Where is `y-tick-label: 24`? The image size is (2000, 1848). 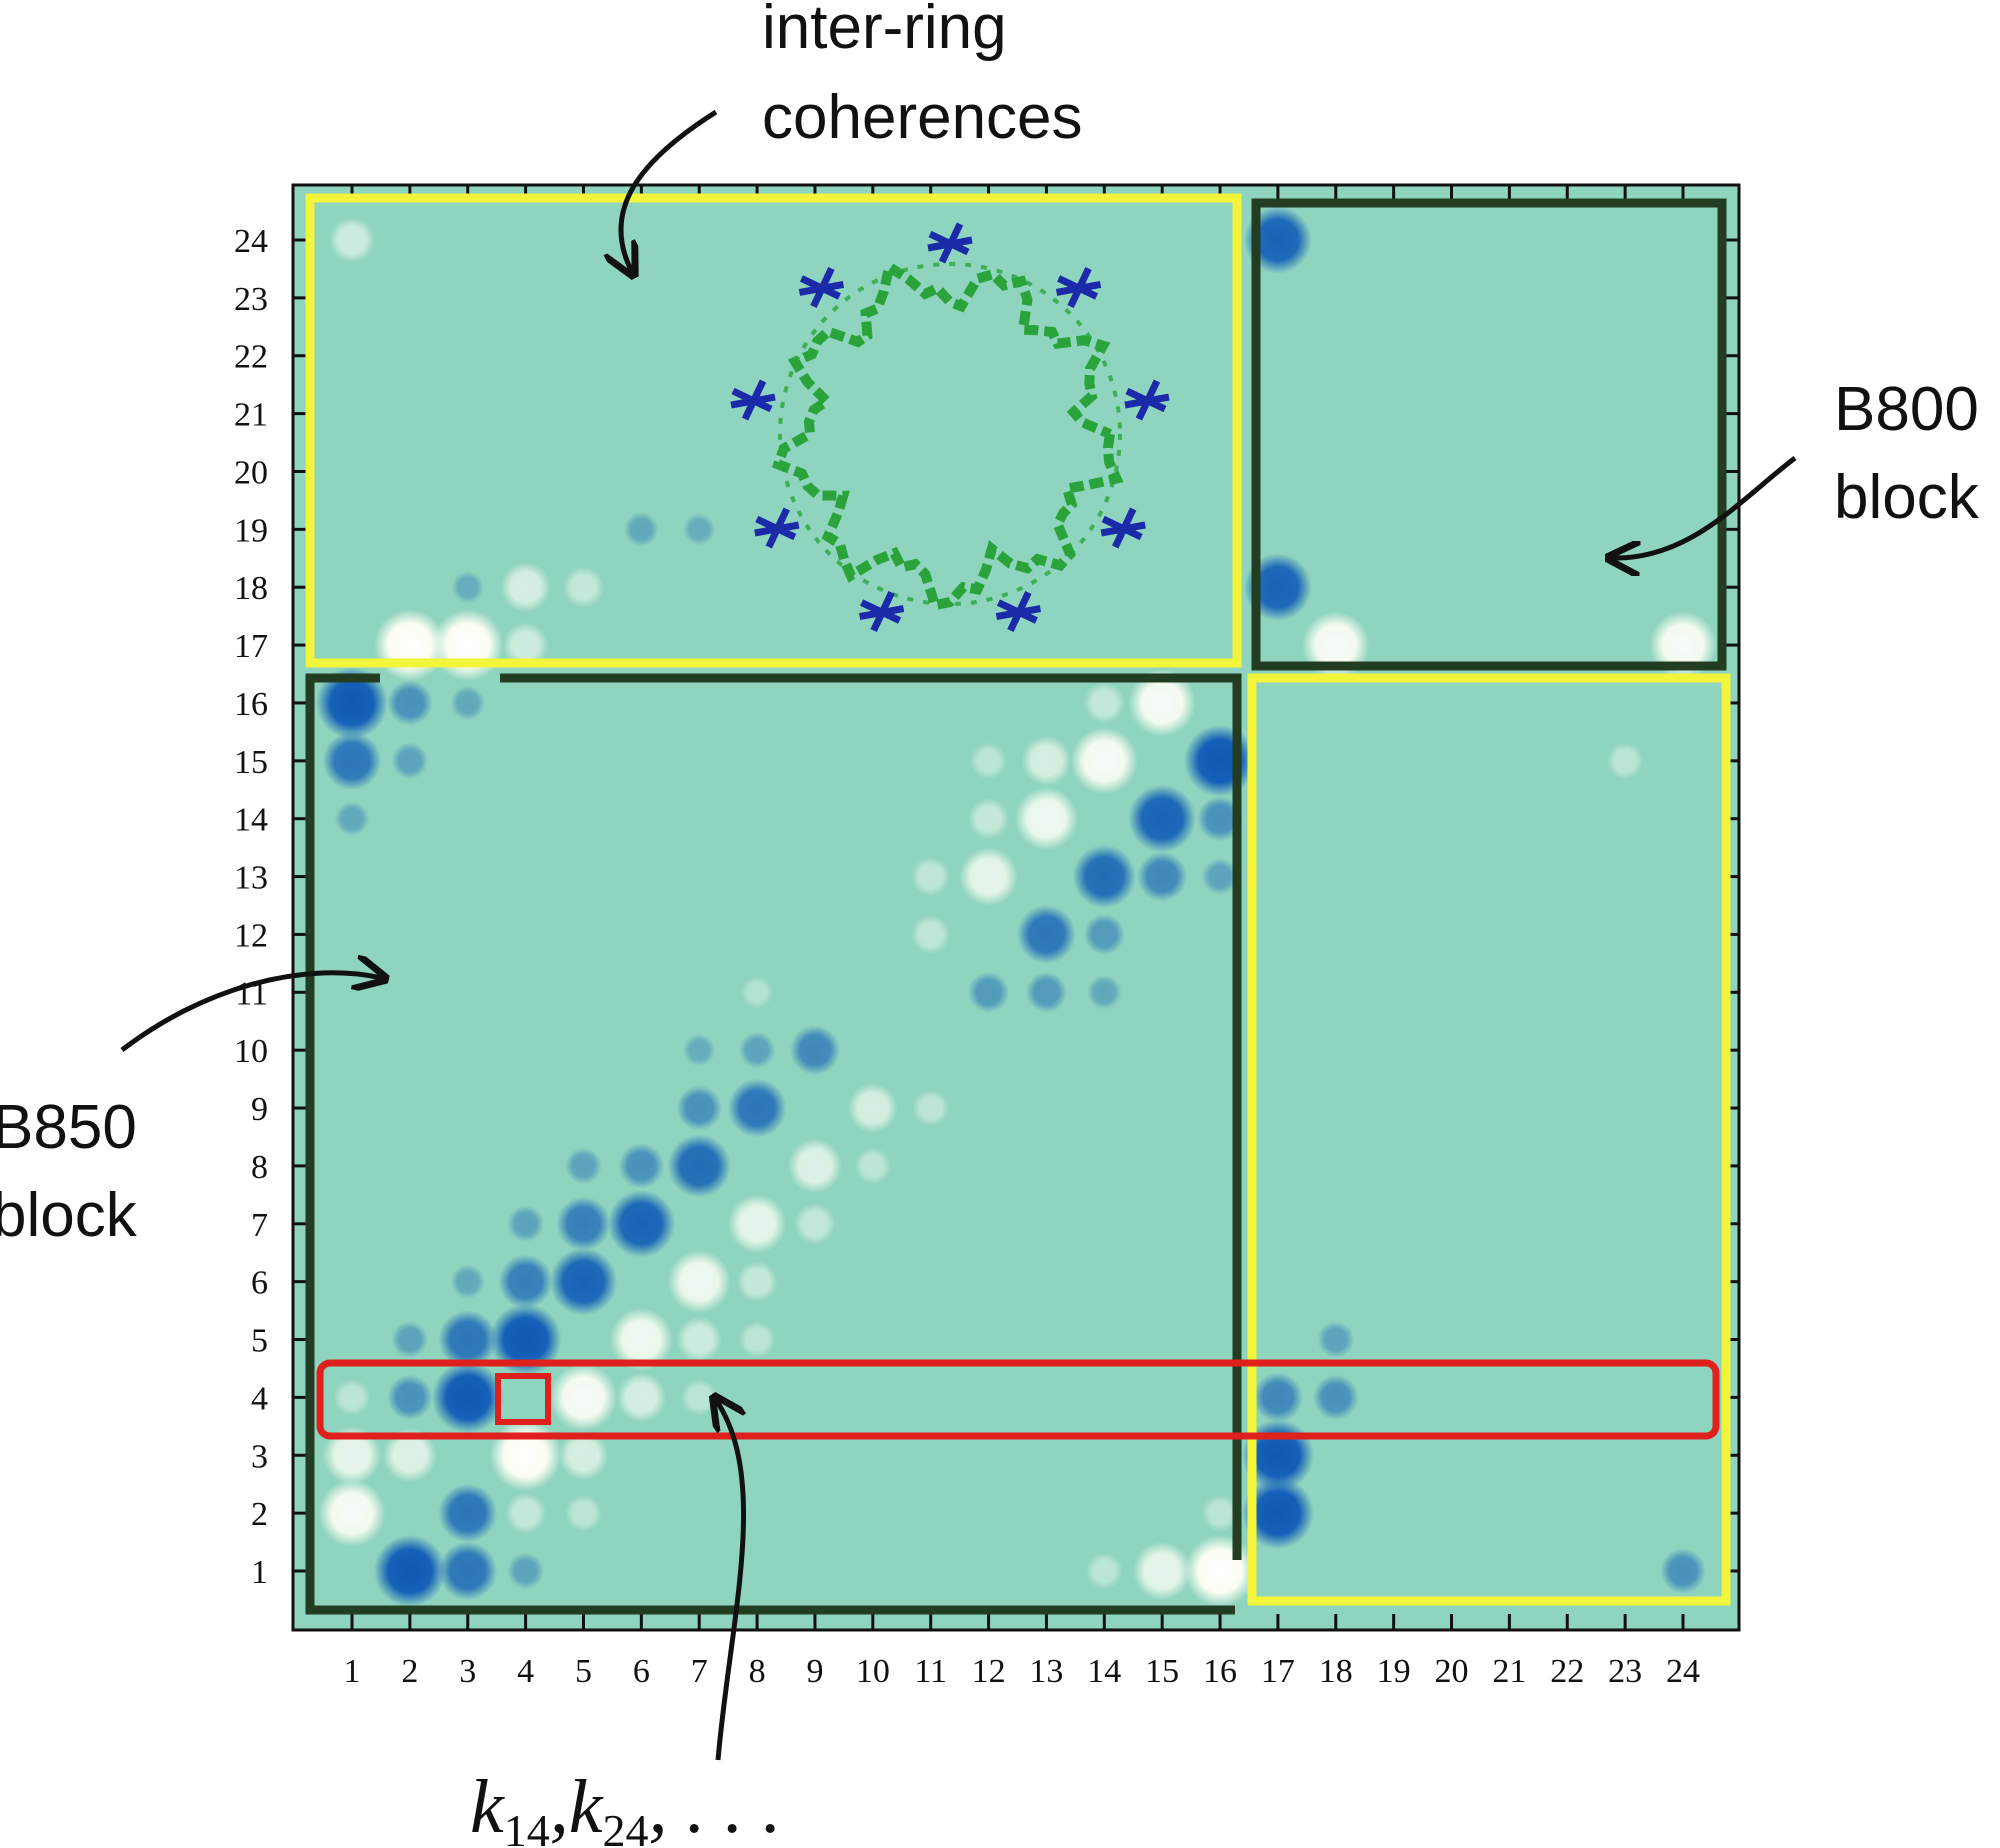
y-tick-label: 24 is located at coordinates (251, 241).